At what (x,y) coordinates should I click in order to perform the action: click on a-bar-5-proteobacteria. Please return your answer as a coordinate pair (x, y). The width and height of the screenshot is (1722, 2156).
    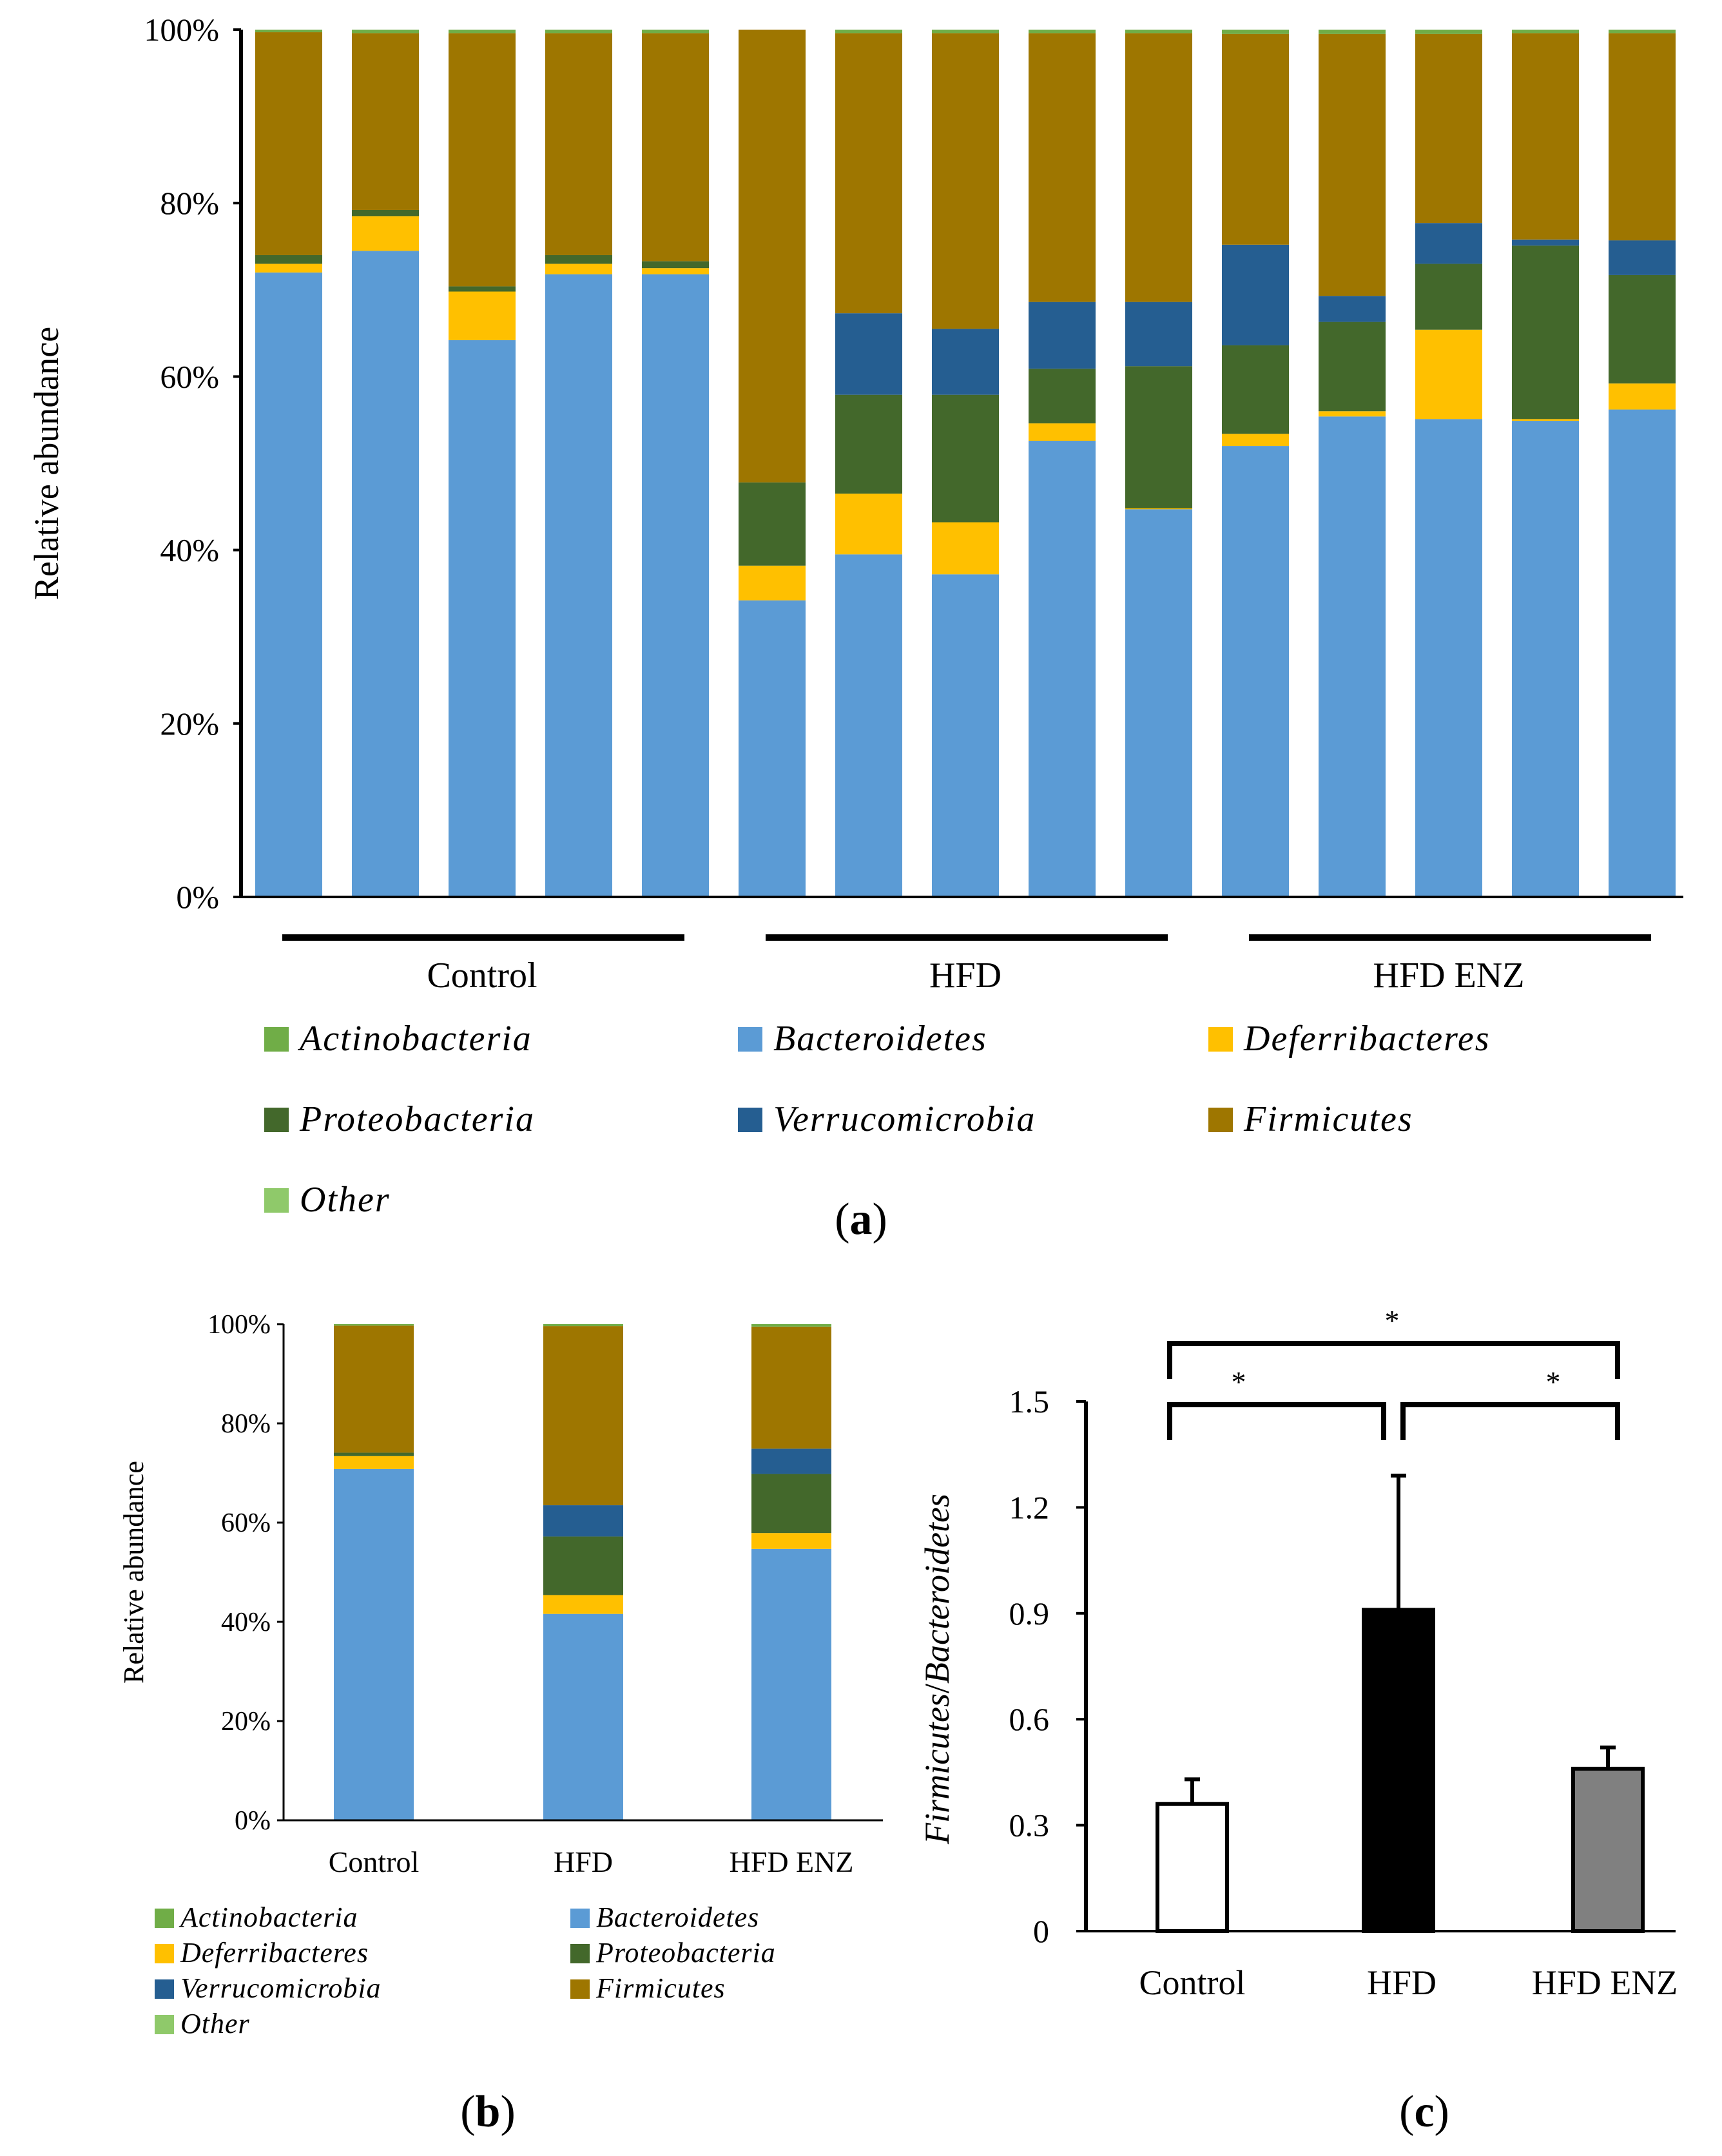
    Looking at the image, I should click on (675, 265).